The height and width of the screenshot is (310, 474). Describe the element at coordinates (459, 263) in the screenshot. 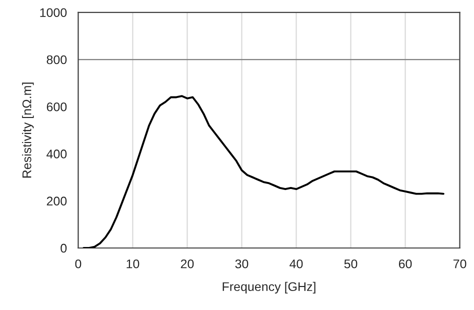

I see `x-tick-label: 70` at that location.